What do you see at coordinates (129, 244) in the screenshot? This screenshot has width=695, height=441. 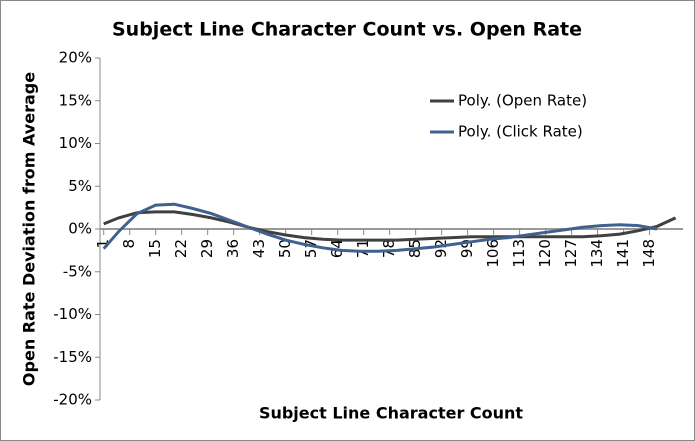 I see `x-tick-label: 8` at bounding box center [129, 244].